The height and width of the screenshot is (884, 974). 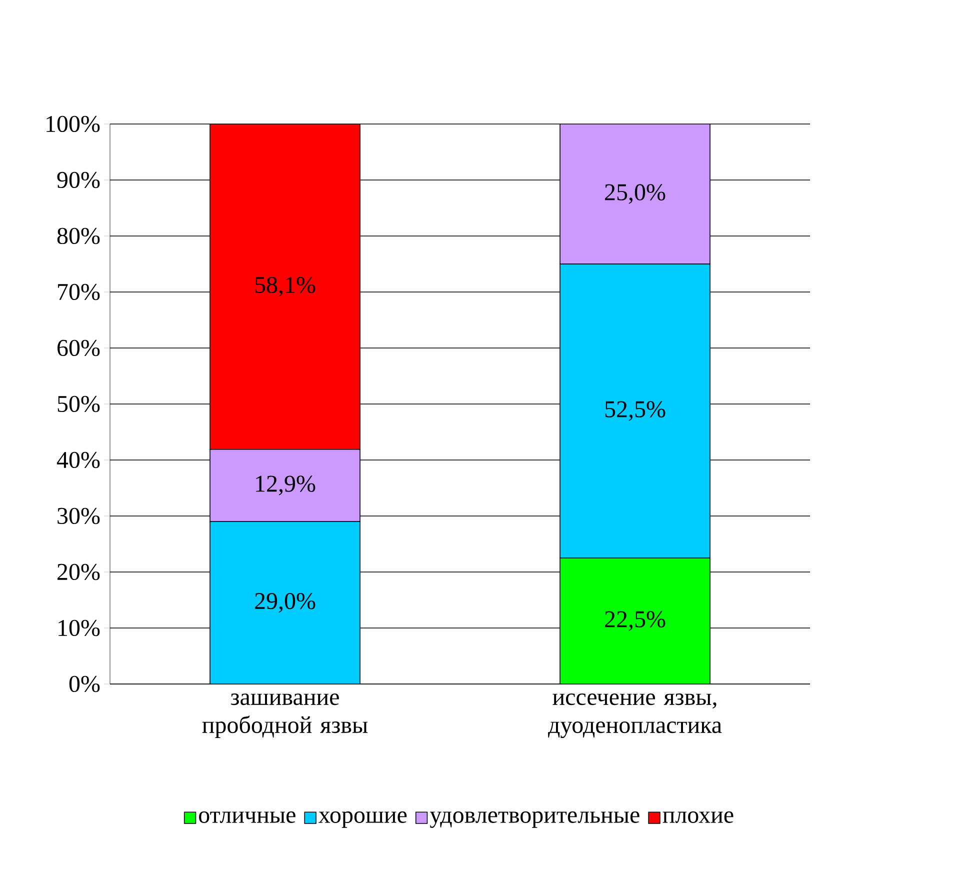 What do you see at coordinates (247, 817) in the screenshot?
I see `legend-label: отличные` at bounding box center [247, 817].